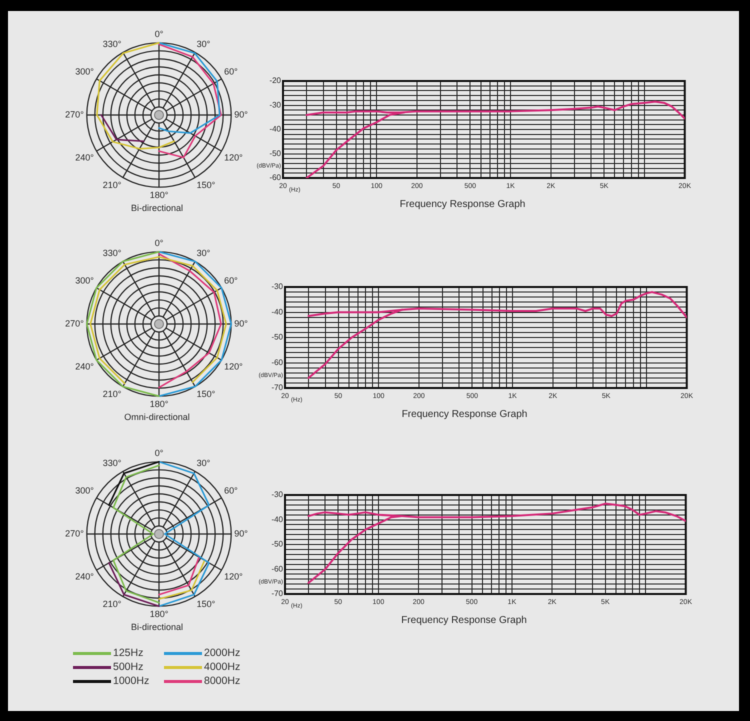 The height and width of the screenshot is (721, 750). What do you see at coordinates (222, 667) in the screenshot?
I see `legend-label: 4000Hz` at bounding box center [222, 667].